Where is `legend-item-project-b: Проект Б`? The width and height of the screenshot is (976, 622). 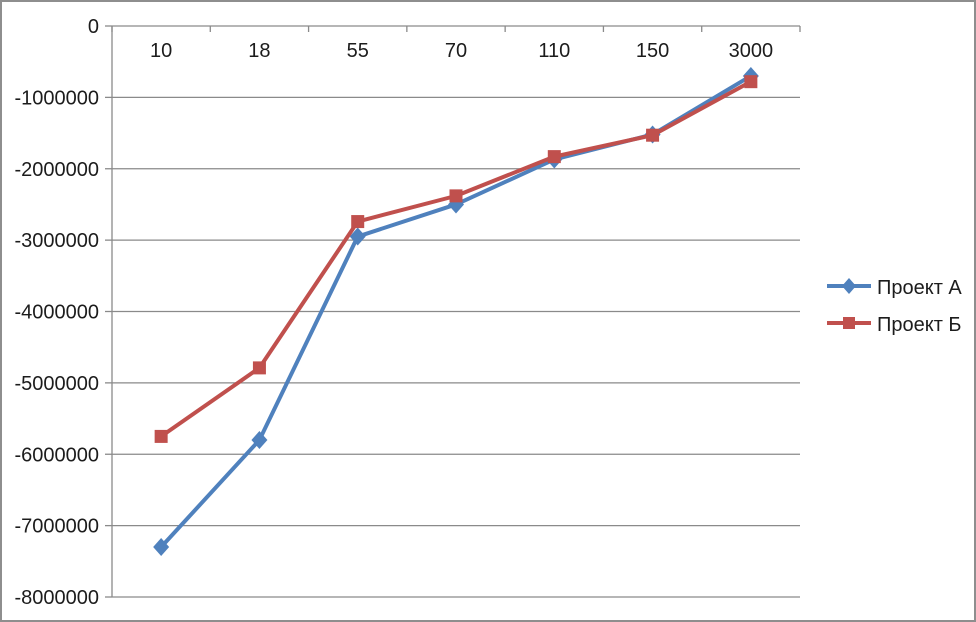 legend-item-project-b: Проект Б is located at coordinates (894, 325).